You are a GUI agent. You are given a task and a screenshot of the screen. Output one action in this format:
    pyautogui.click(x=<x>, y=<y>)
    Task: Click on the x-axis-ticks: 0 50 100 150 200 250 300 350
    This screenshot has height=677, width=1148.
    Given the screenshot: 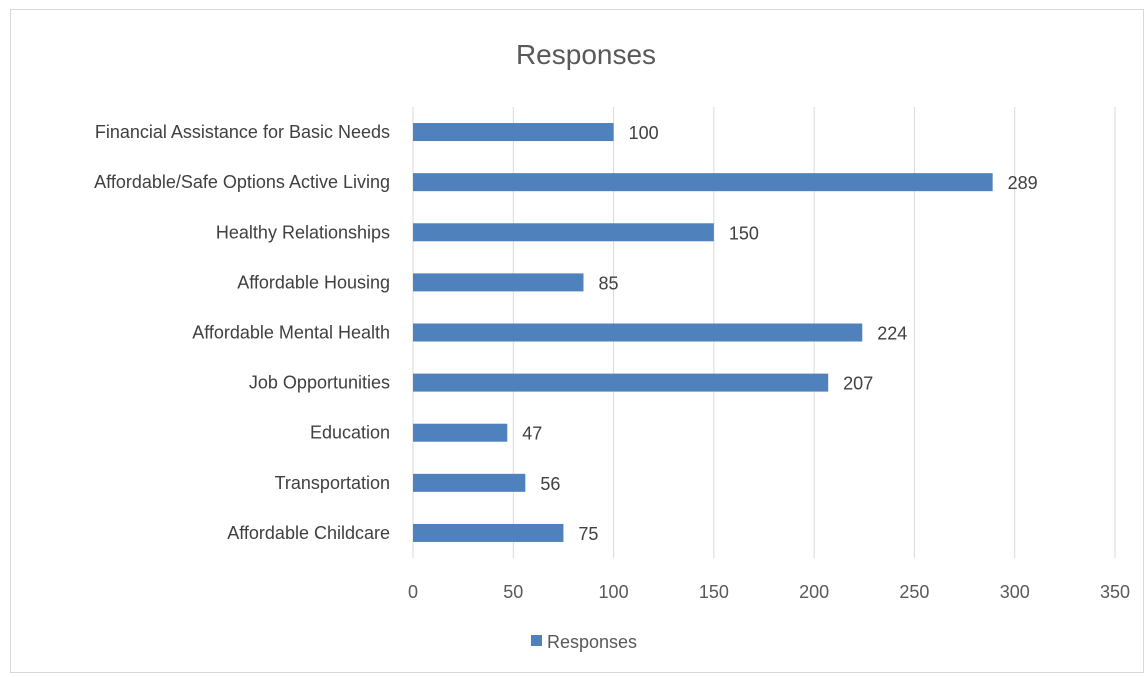 What is the action you would take?
    pyautogui.click(x=769, y=592)
    